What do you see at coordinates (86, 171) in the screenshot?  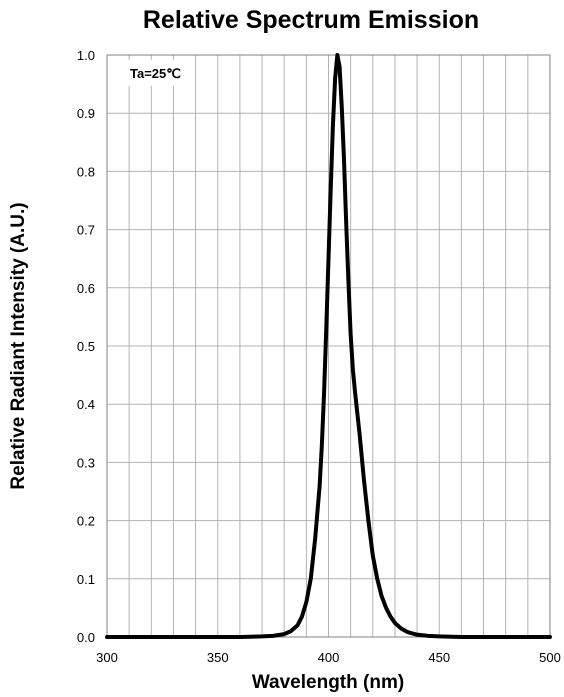 I see `y-tick-label: 0.8` at bounding box center [86, 171].